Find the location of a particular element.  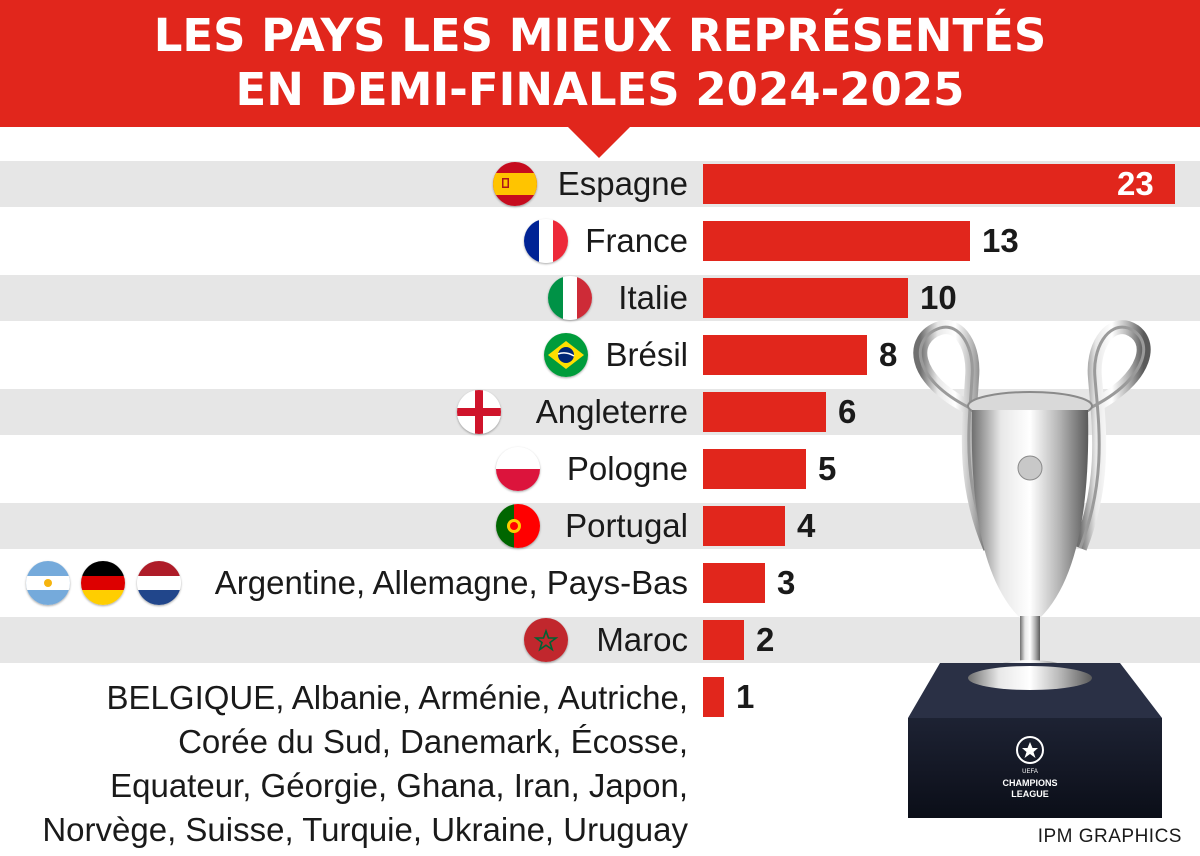

header-banner is located at coordinates (600, 63).